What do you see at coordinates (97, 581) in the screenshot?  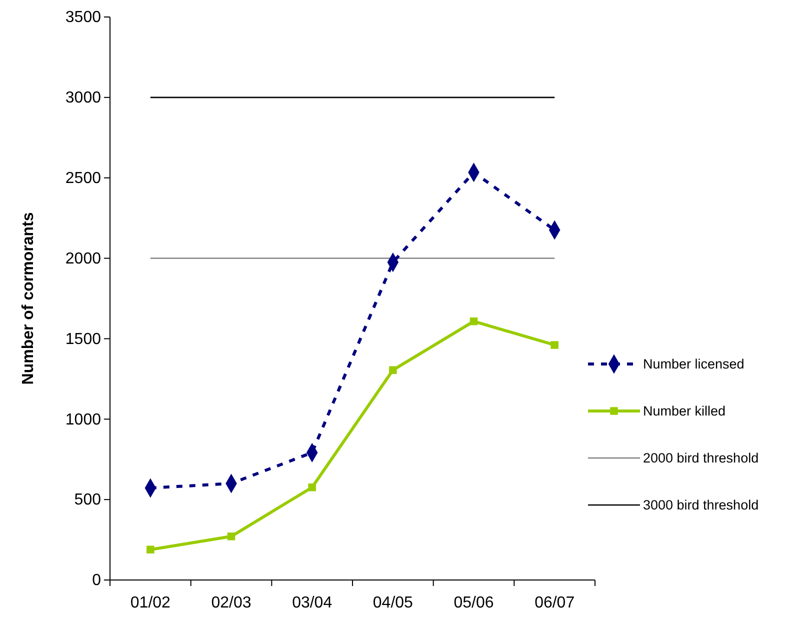 I see `y-tick-label: 0` at bounding box center [97, 581].